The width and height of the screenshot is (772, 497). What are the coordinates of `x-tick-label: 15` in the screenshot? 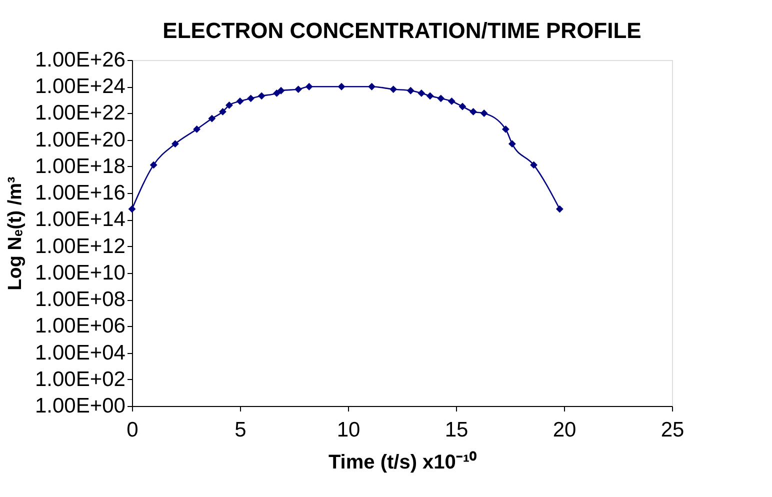 It's located at (456, 430).